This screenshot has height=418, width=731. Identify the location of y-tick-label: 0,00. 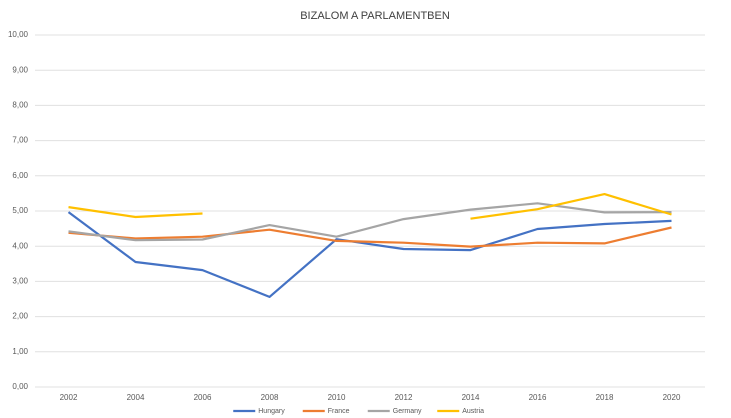
(20, 386).